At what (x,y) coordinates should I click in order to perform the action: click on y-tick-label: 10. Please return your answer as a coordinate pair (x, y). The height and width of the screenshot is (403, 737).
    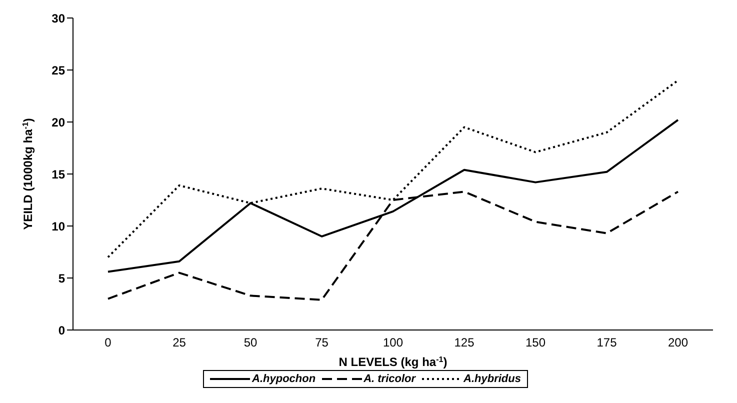
    Looking at the image, I should click on (59, 226).